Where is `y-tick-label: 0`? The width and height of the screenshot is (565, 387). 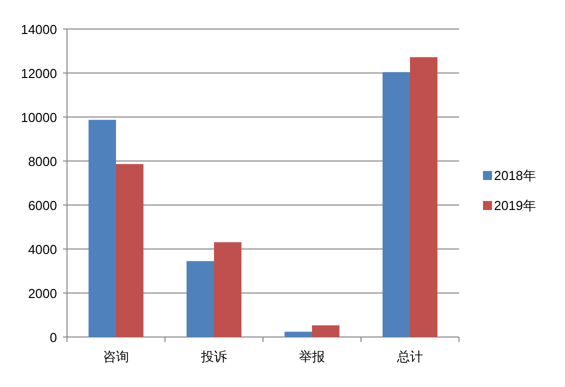 y-tick-label: 0 is located at coordinates (53, 337).